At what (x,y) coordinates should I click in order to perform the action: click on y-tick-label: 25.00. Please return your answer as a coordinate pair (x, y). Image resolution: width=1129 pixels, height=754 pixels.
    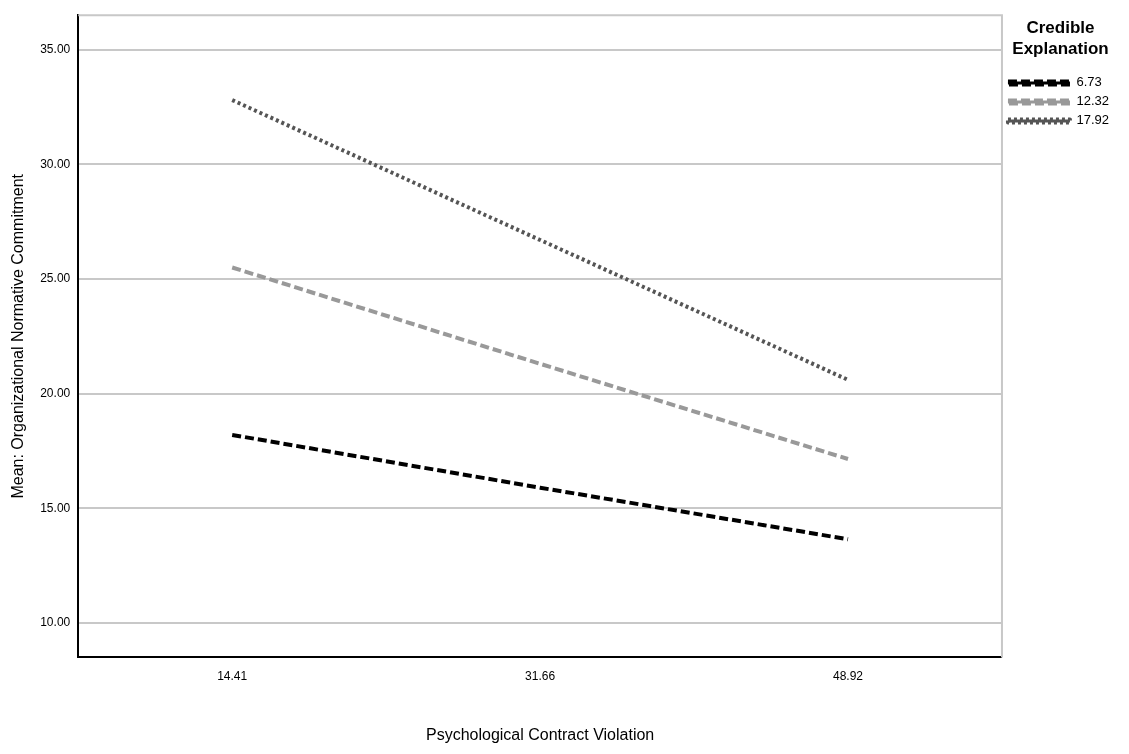
    Looking at the image, I should click on (55, 278).